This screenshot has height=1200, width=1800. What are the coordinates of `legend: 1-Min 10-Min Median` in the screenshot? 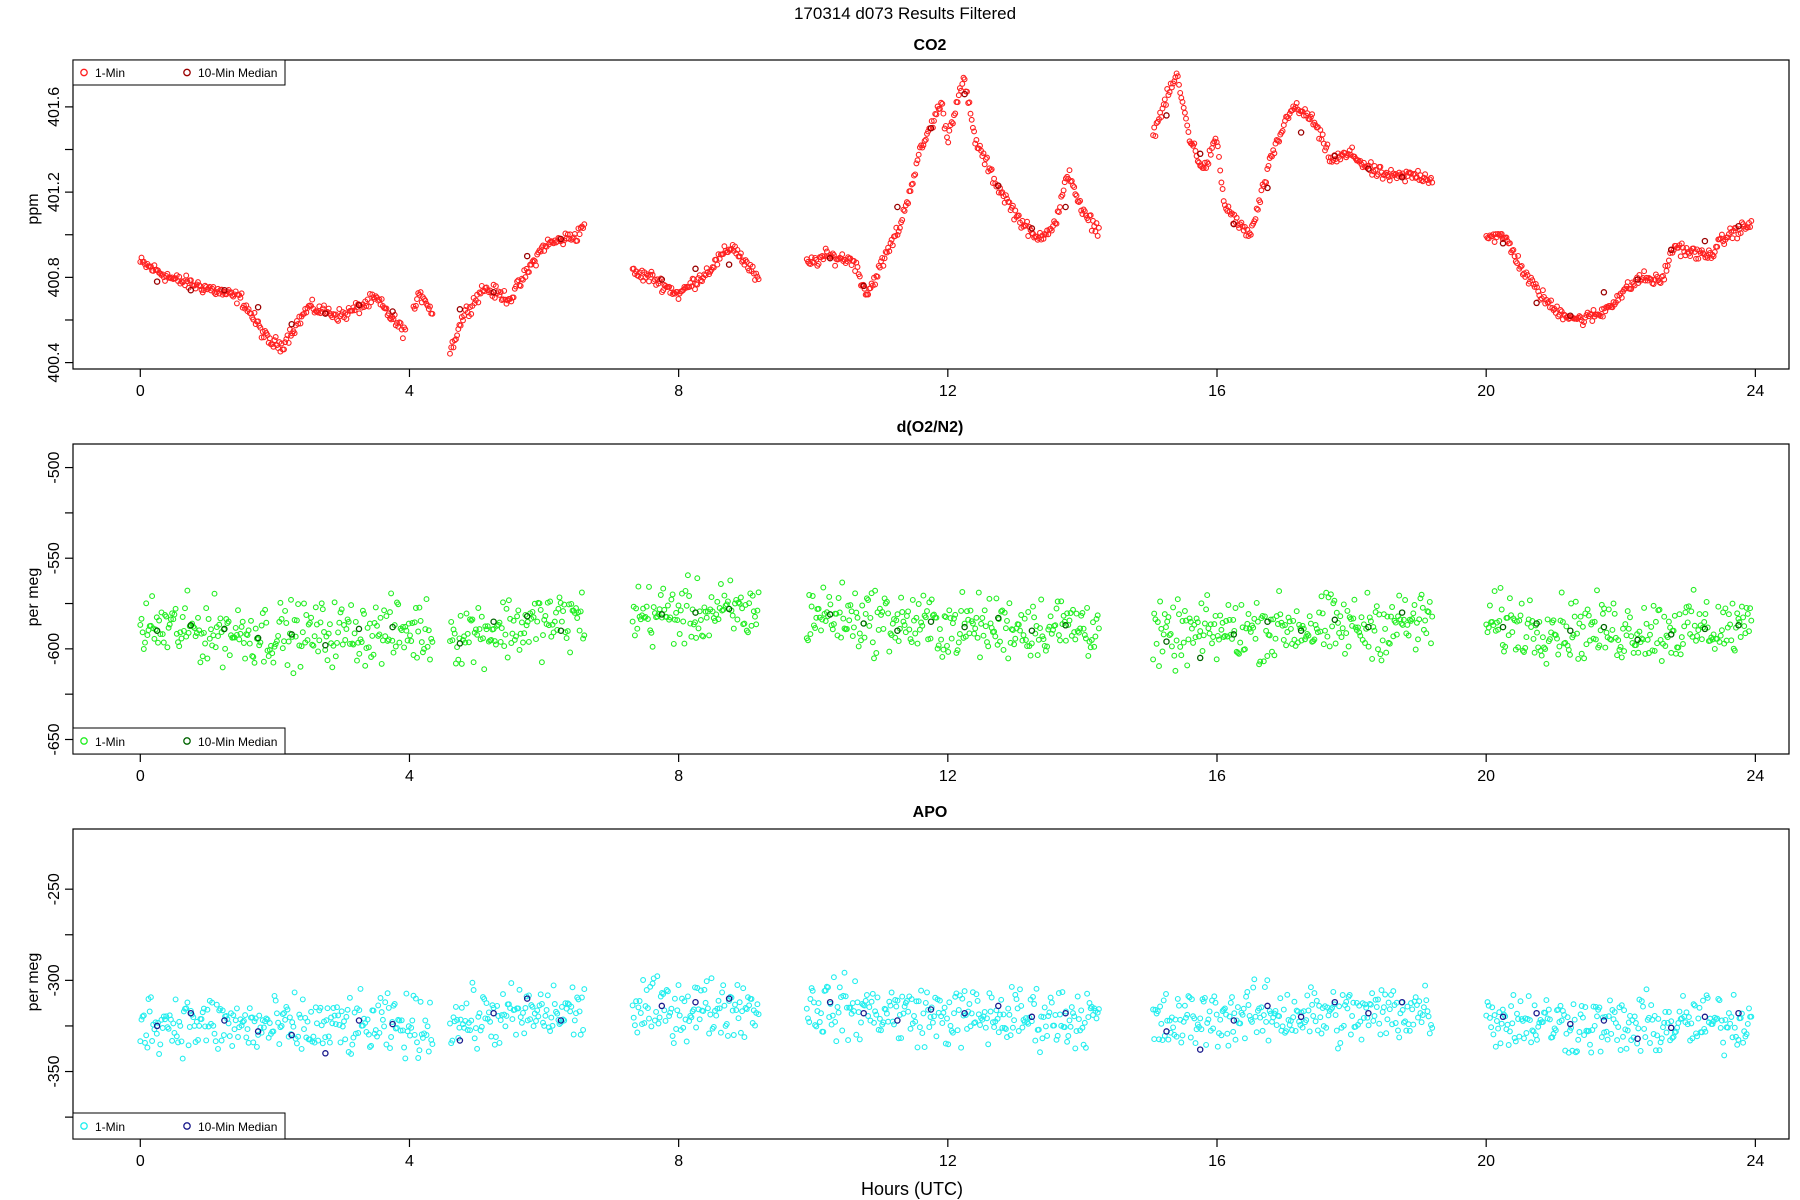 It's located at (179, 741).